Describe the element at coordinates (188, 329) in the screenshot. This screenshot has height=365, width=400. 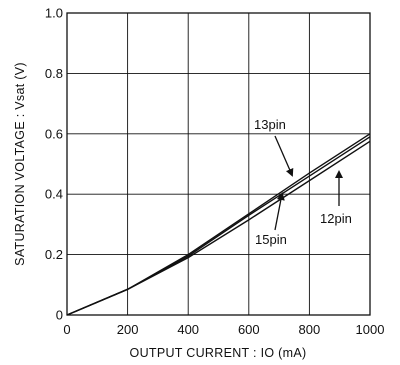
I see `x-tick-label: 400` at that location.